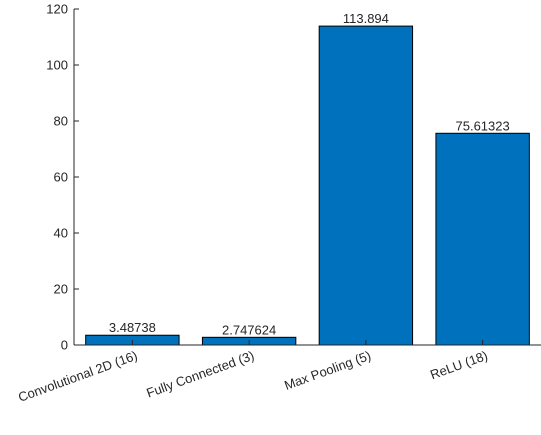  I want to click on y-tick-label-1: 20, so click(61, 289).